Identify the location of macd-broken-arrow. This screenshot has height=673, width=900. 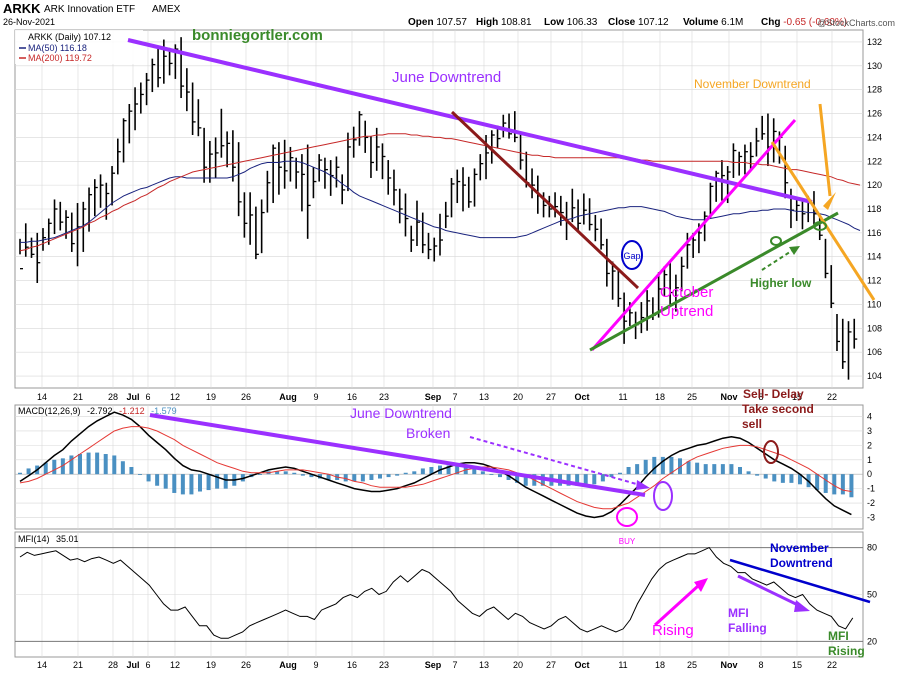
(555, 461).